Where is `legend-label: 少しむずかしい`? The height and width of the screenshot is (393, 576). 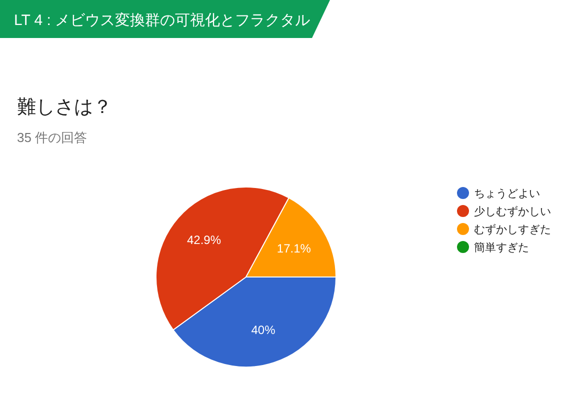
legend-label: 少しむずかしい is located at coordinates (512, 211).